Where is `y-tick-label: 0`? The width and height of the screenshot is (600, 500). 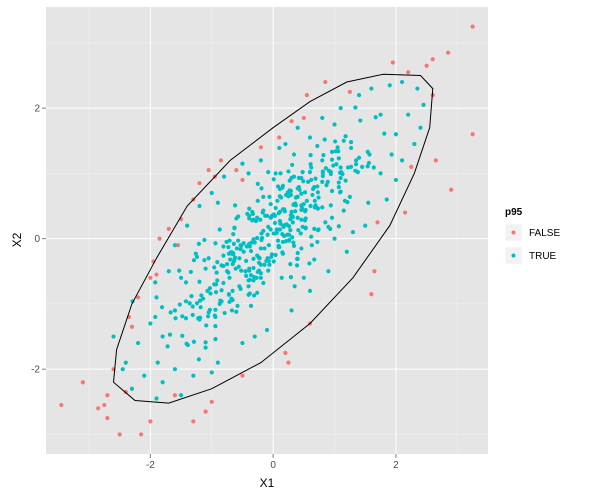
y-tick-label: 0 is located at coordinates (37, 239).